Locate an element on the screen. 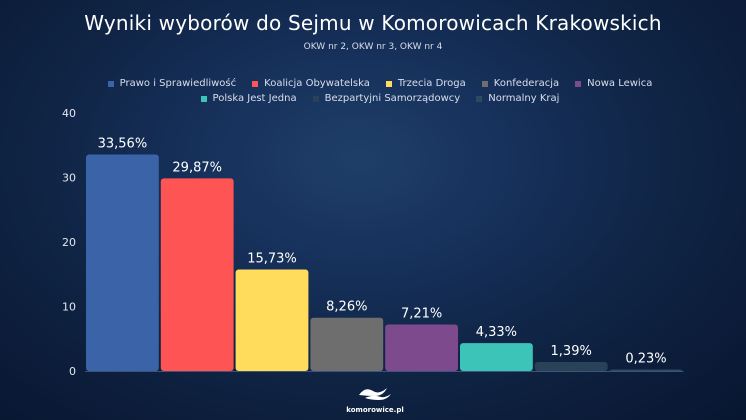 This screenshot has height=420, width=746. legend-item: Trzecia Droga is located at coordinates (425, 83).